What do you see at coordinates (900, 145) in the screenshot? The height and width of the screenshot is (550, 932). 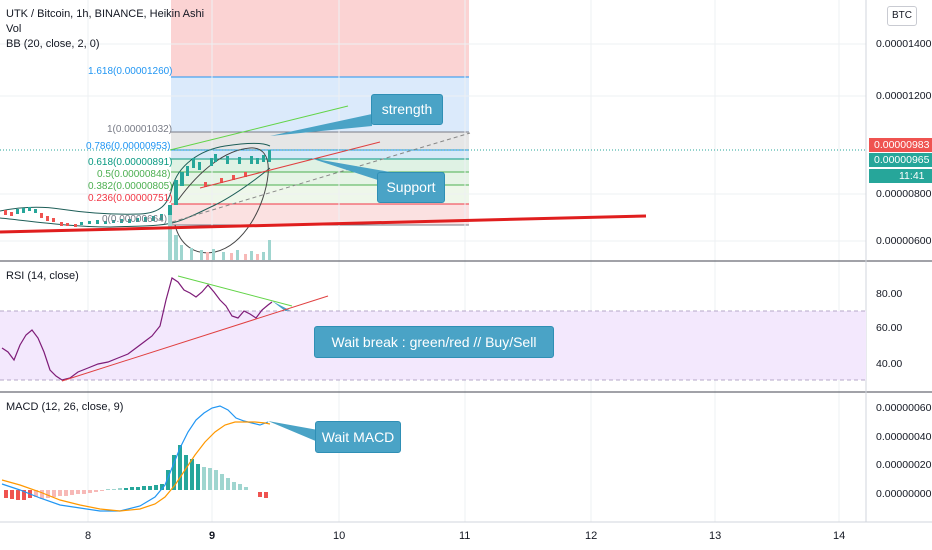 I see `last-price-tag: 0.00000983` at bounding box center [900, 145].